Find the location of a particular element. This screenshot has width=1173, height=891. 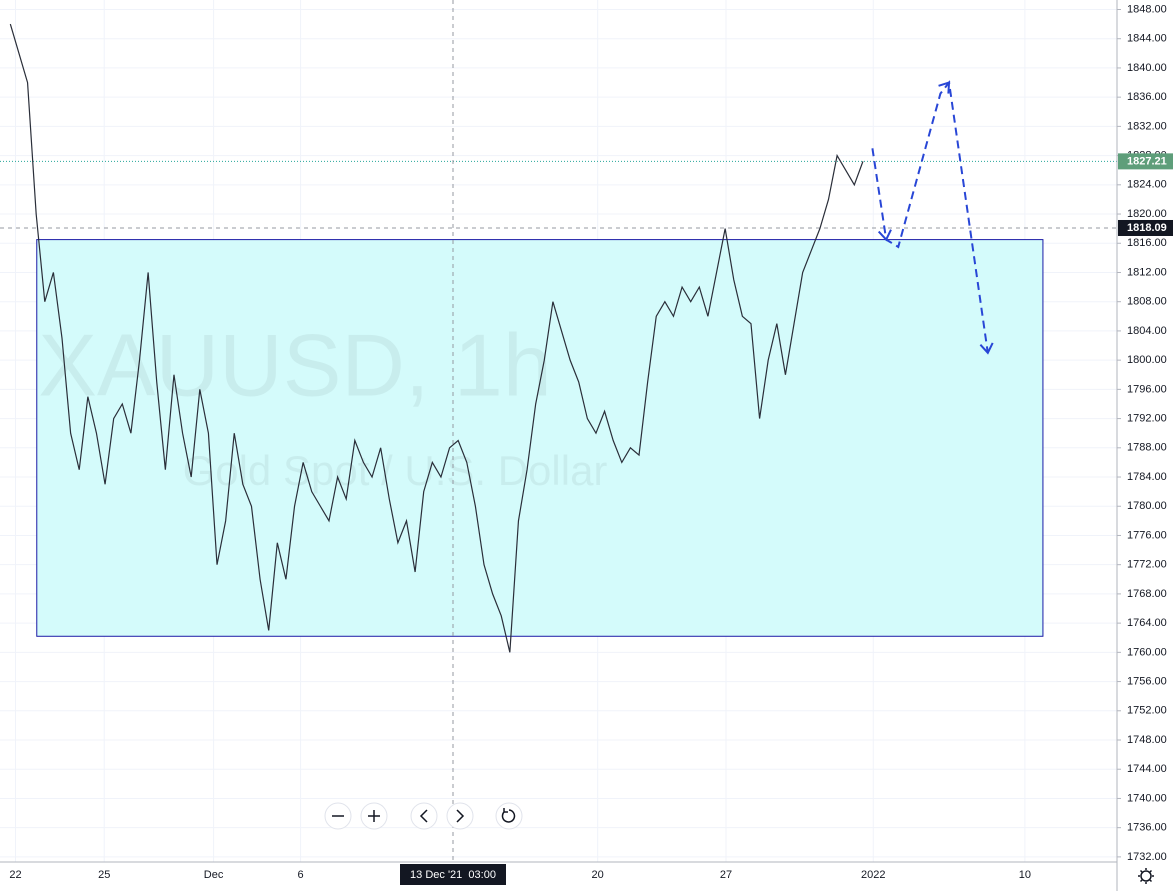

x-tick-label: Dec is located at coordinates (214, 875).